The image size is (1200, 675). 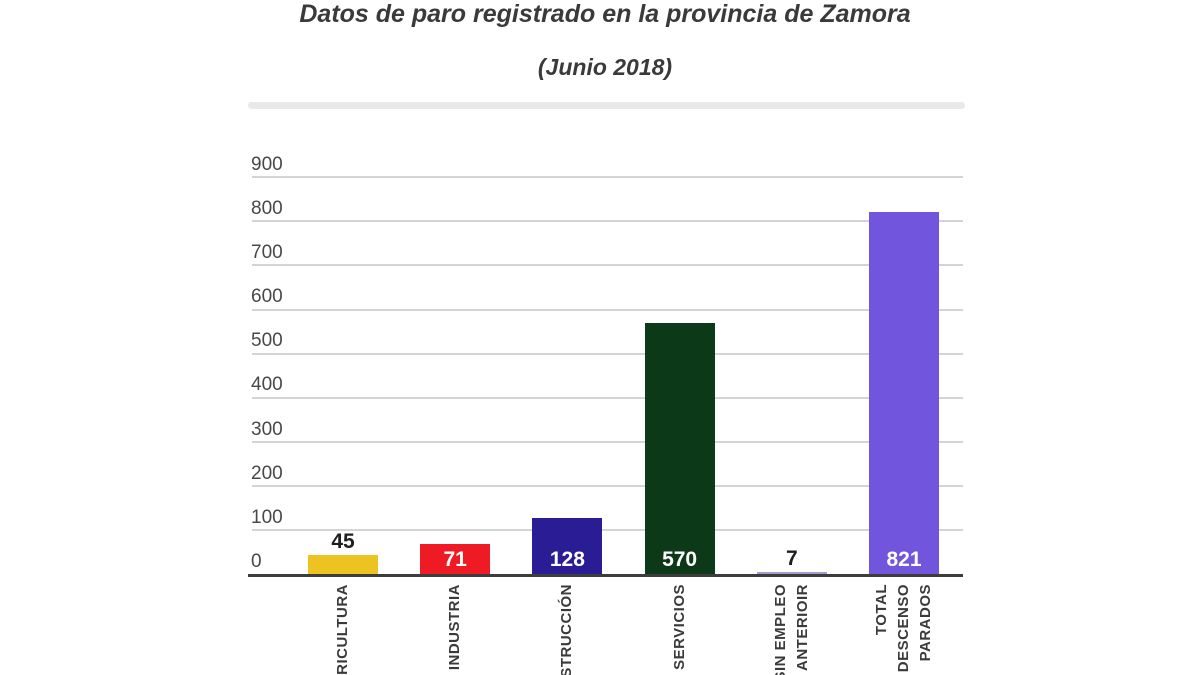 What do you see at coordinates (925, 623) in the screenshot?
I see `x-axis-label-line: PARADOS` at bounding box center [925, 623].